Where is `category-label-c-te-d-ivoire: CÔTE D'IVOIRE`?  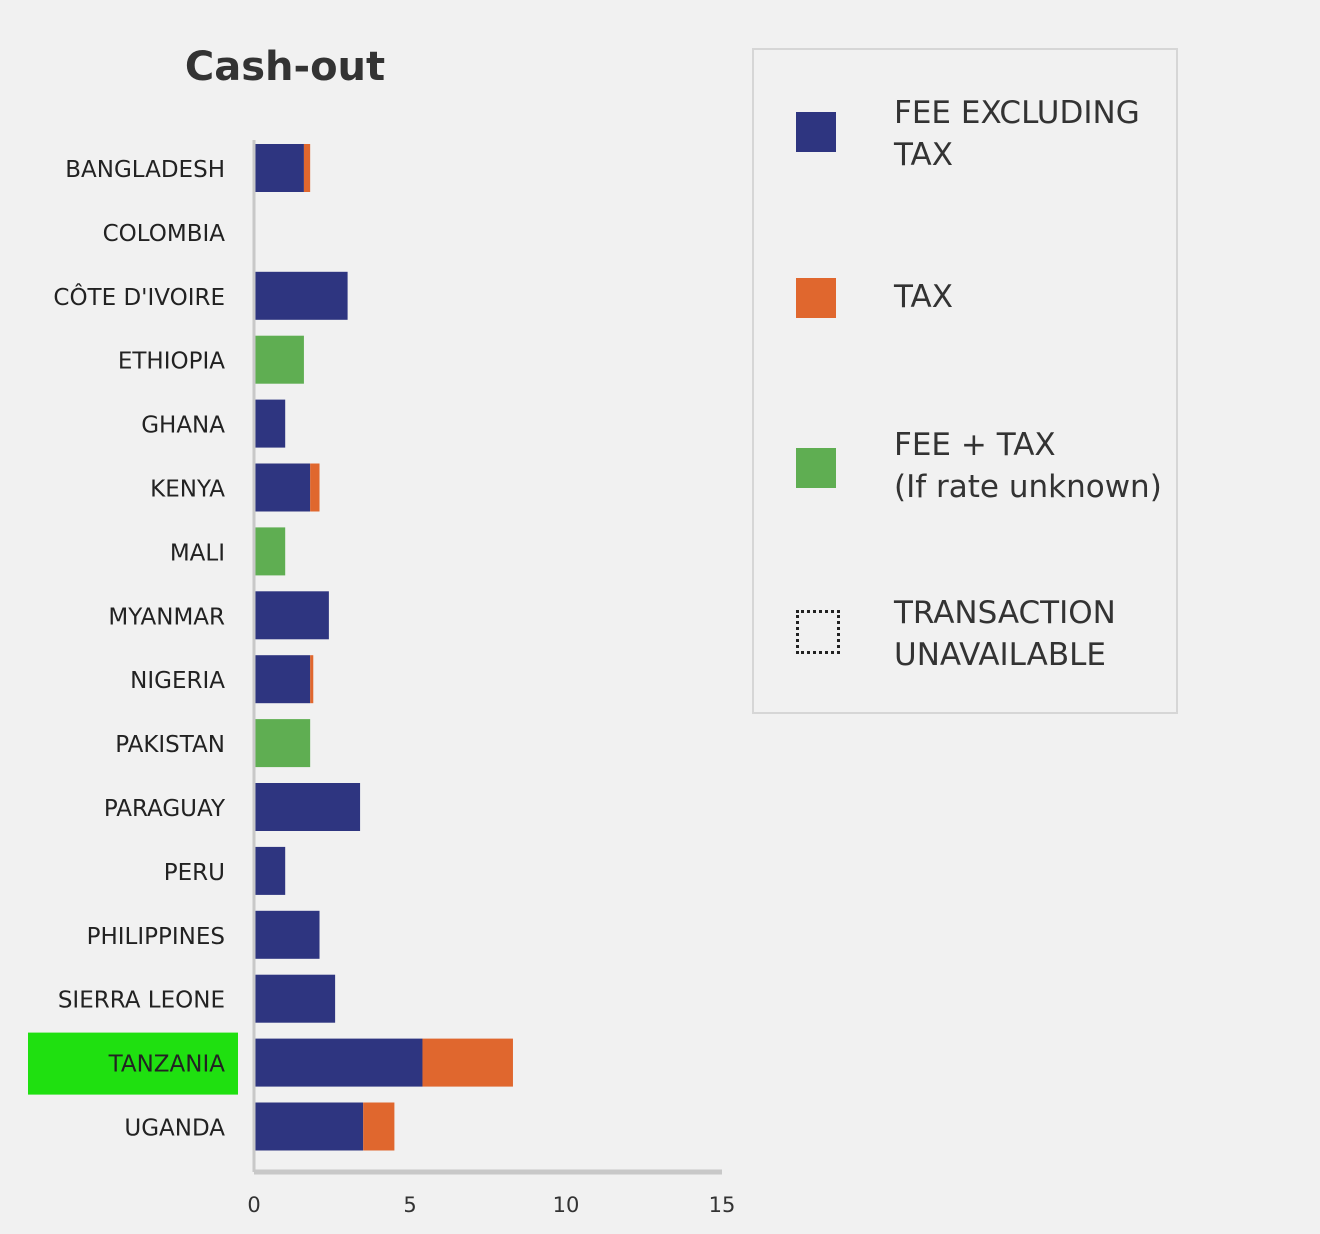
category-label-c-te-d-ivoire: CÔTE D'IVOIRE is located at coordinates (139, 297).